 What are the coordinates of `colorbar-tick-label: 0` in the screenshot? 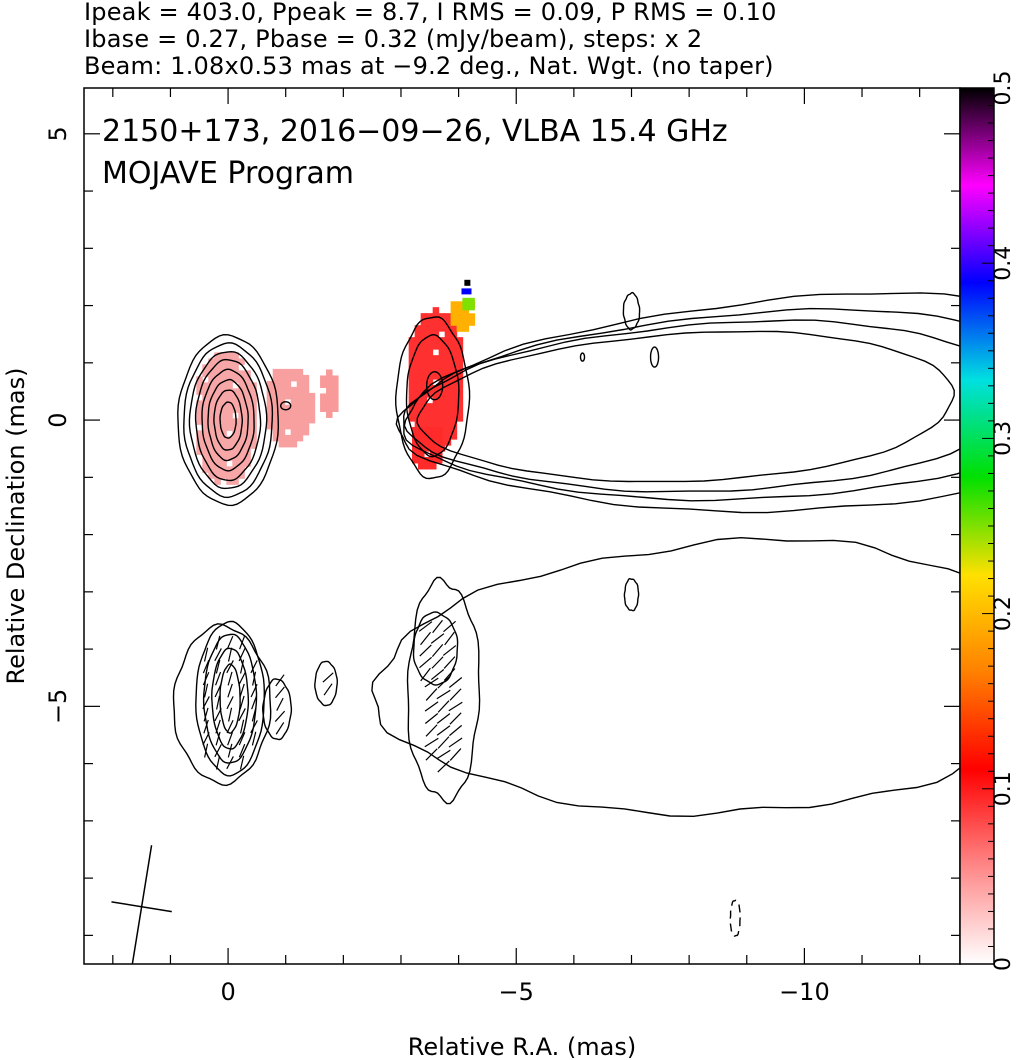 It's located at (1003, 964).